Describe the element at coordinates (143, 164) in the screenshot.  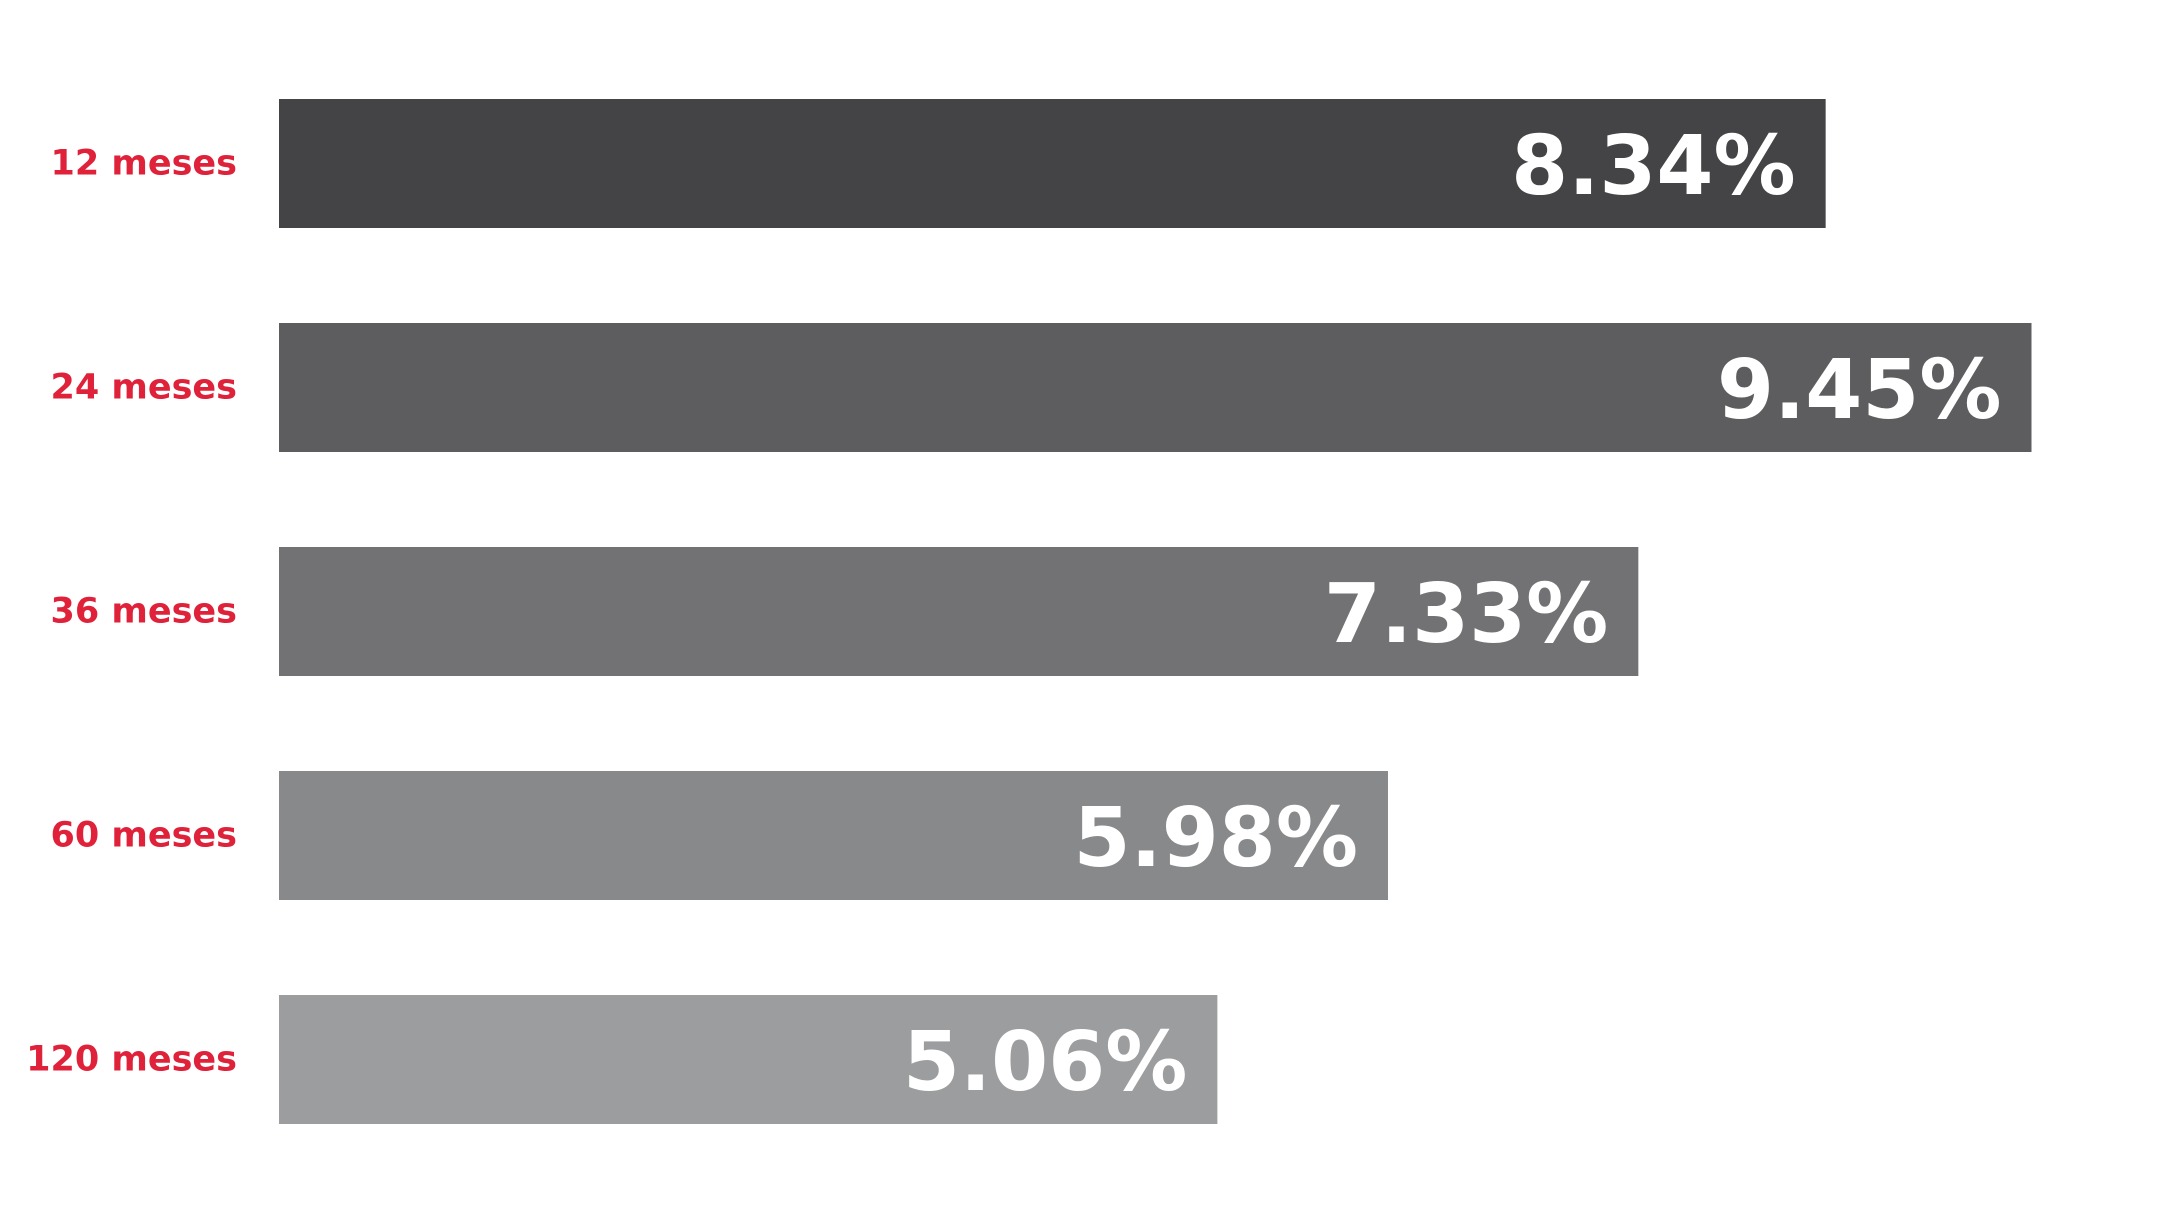
I see `category-label: 12 meses` at that location.